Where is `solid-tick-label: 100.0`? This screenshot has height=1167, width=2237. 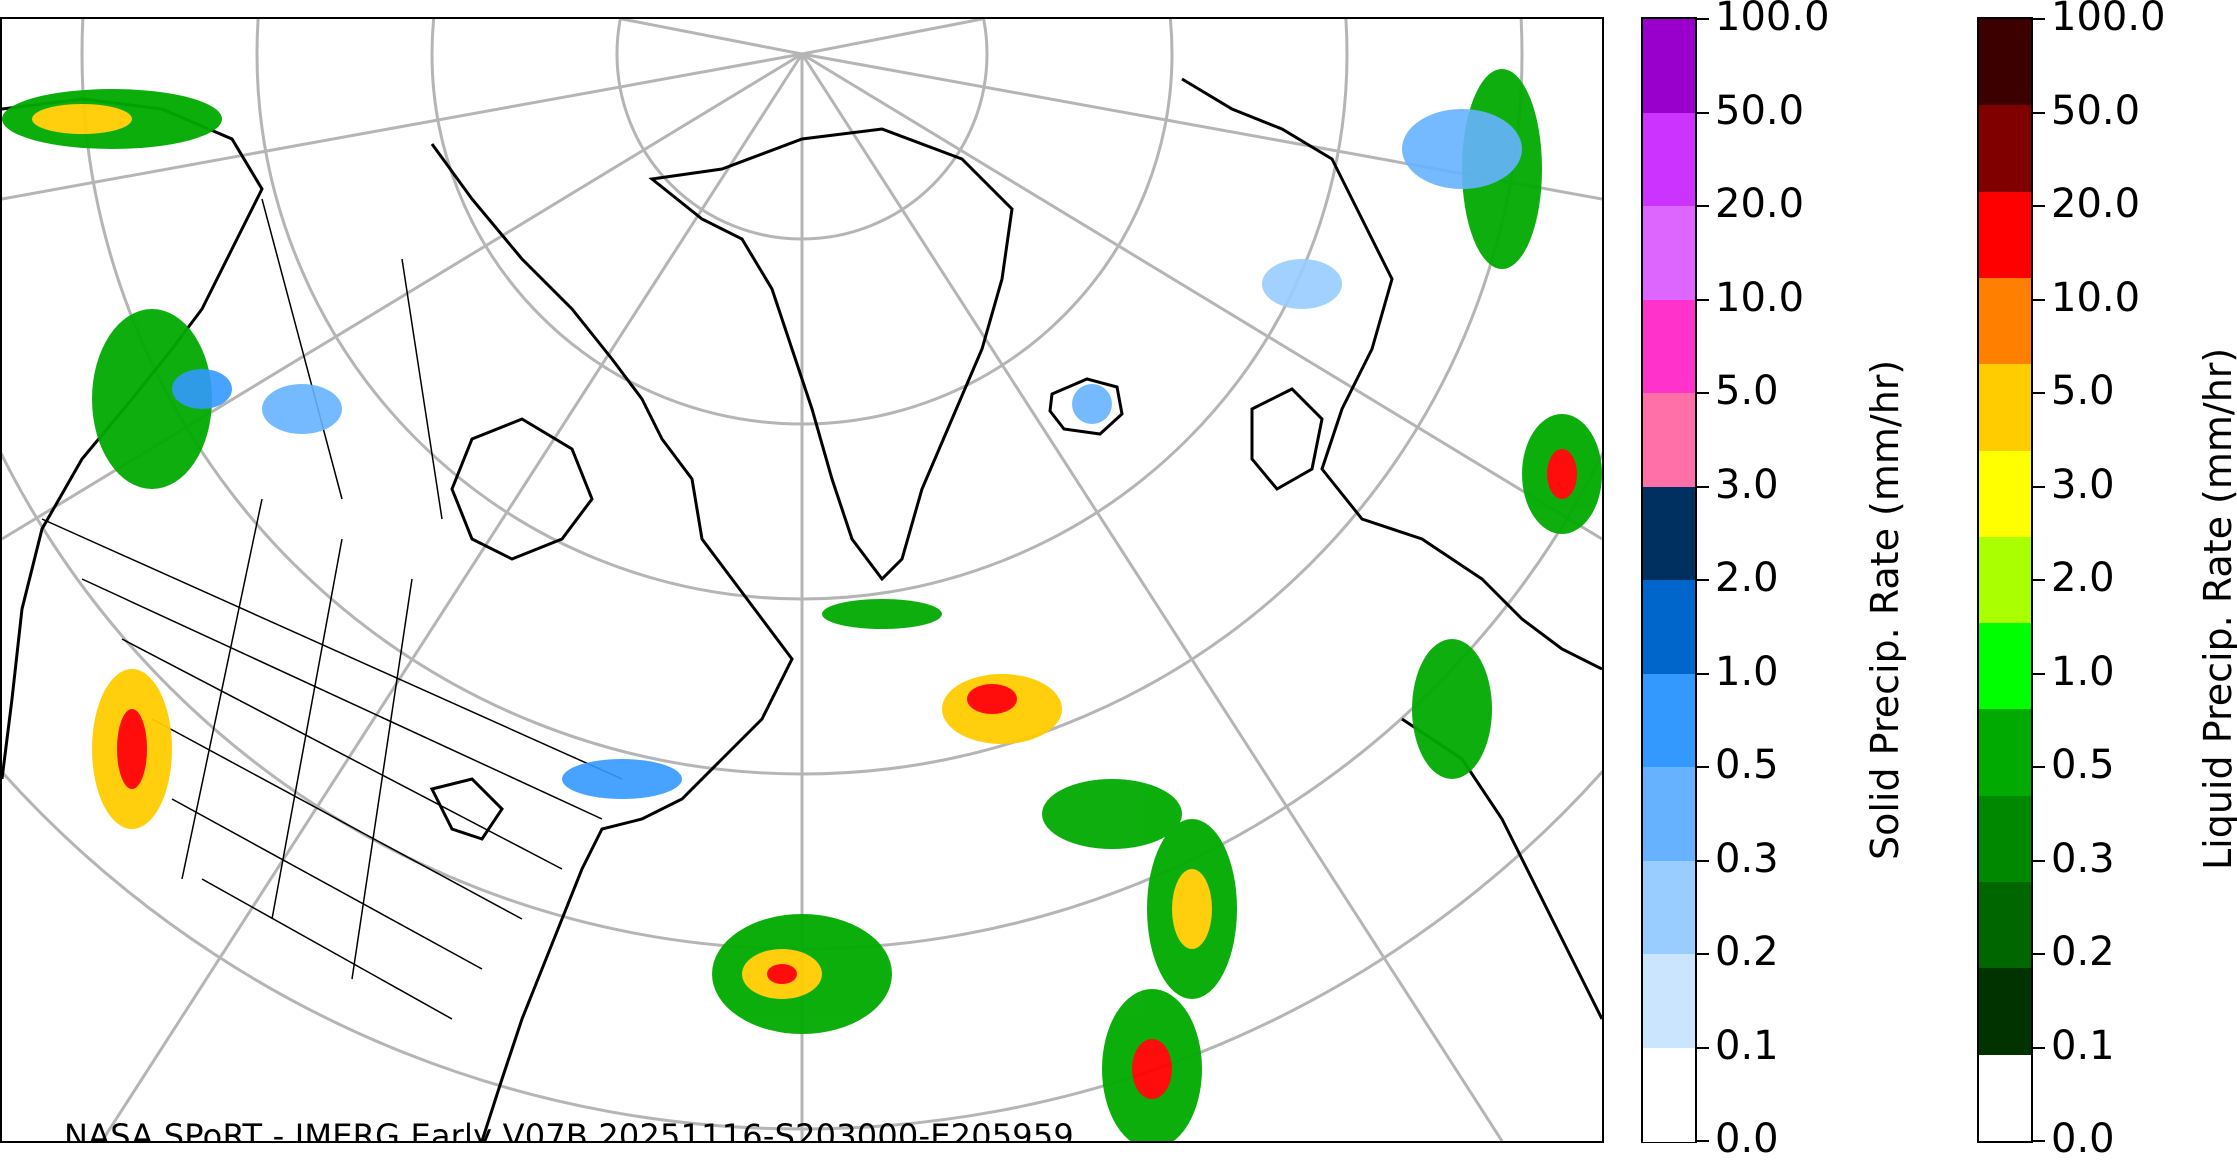
solid-tick-label: 100.0 is located at coordinates (1772, 20).